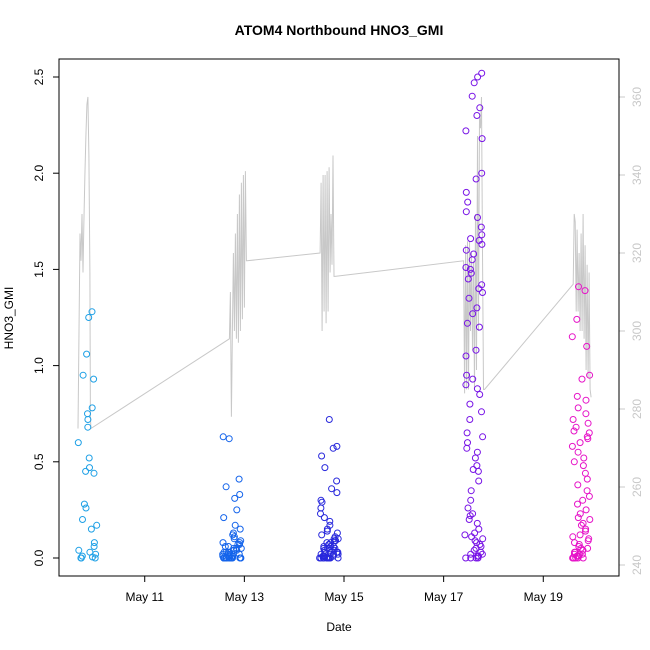  What do you see at coordinates (637, 175) in the screenshot?
I see `y2-tick-label: 340` at bounding box center [637, 175].